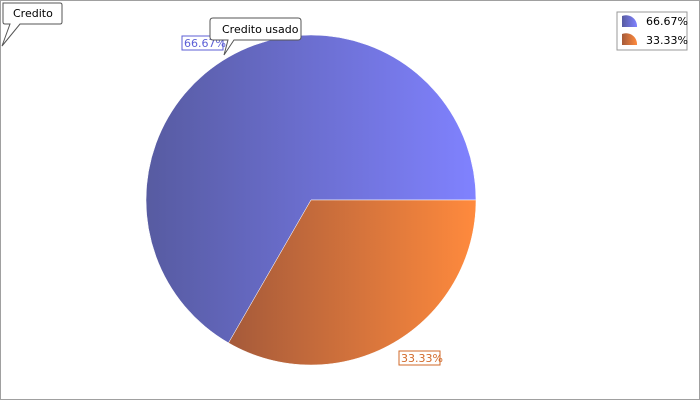 Image resolution: width=700 pixels, height=400 pixels. I want to click on legend-entry-2: 33.33%, so click(667, 40).